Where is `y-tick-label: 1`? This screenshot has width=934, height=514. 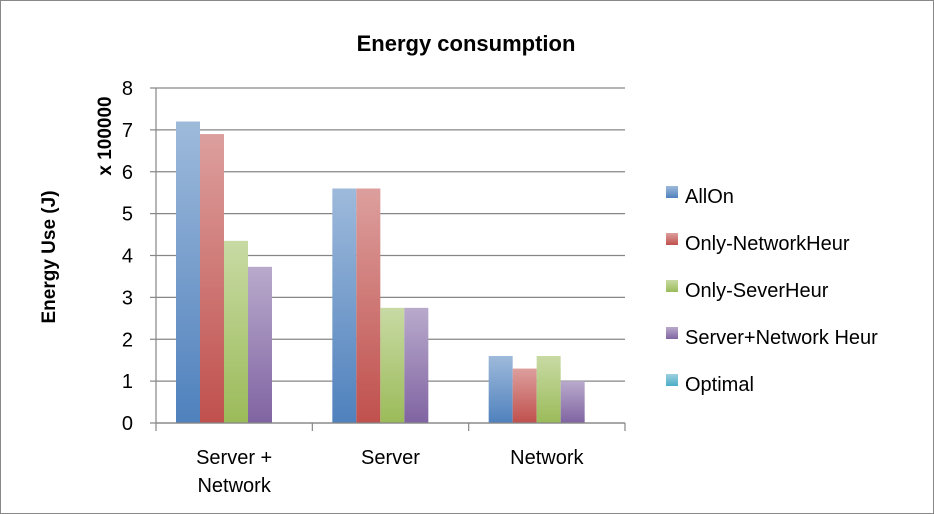
y-tick-label: 1 is located at coordinates (127, 382).